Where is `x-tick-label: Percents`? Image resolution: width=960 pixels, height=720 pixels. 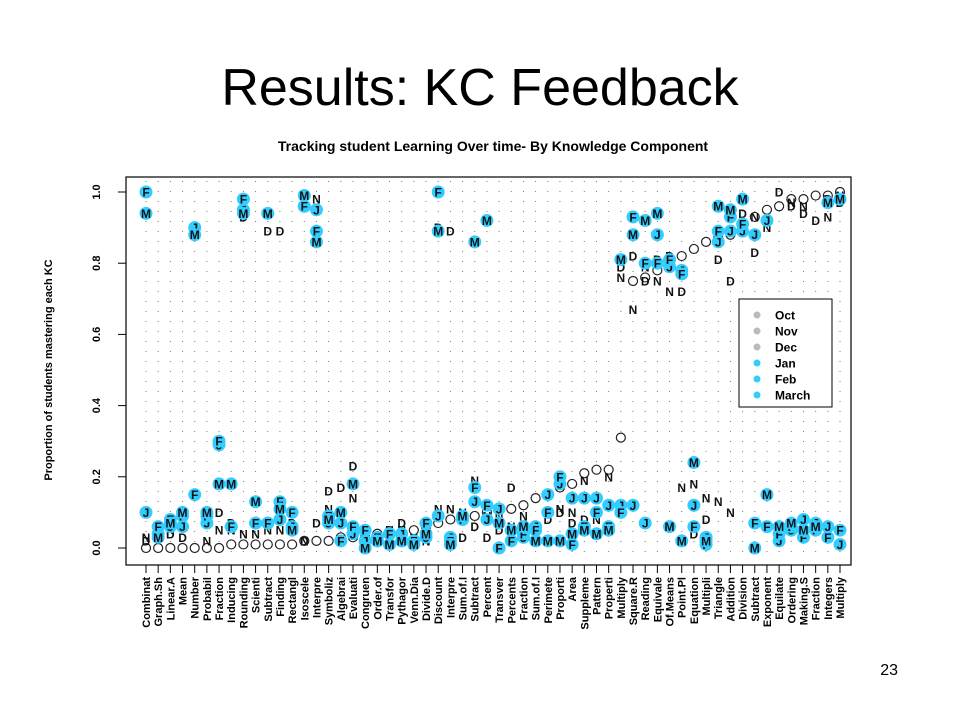 x-tick-label: Percents is located at coordinates (512, 600).